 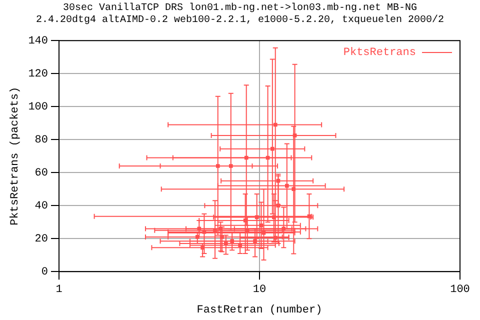 I want to click on x-tick-label: 10, so click(x=259, y=290).